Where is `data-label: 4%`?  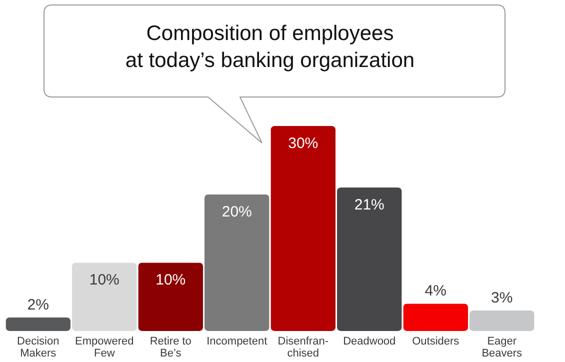
data-label: 4% is located at coordinates (435, 291).